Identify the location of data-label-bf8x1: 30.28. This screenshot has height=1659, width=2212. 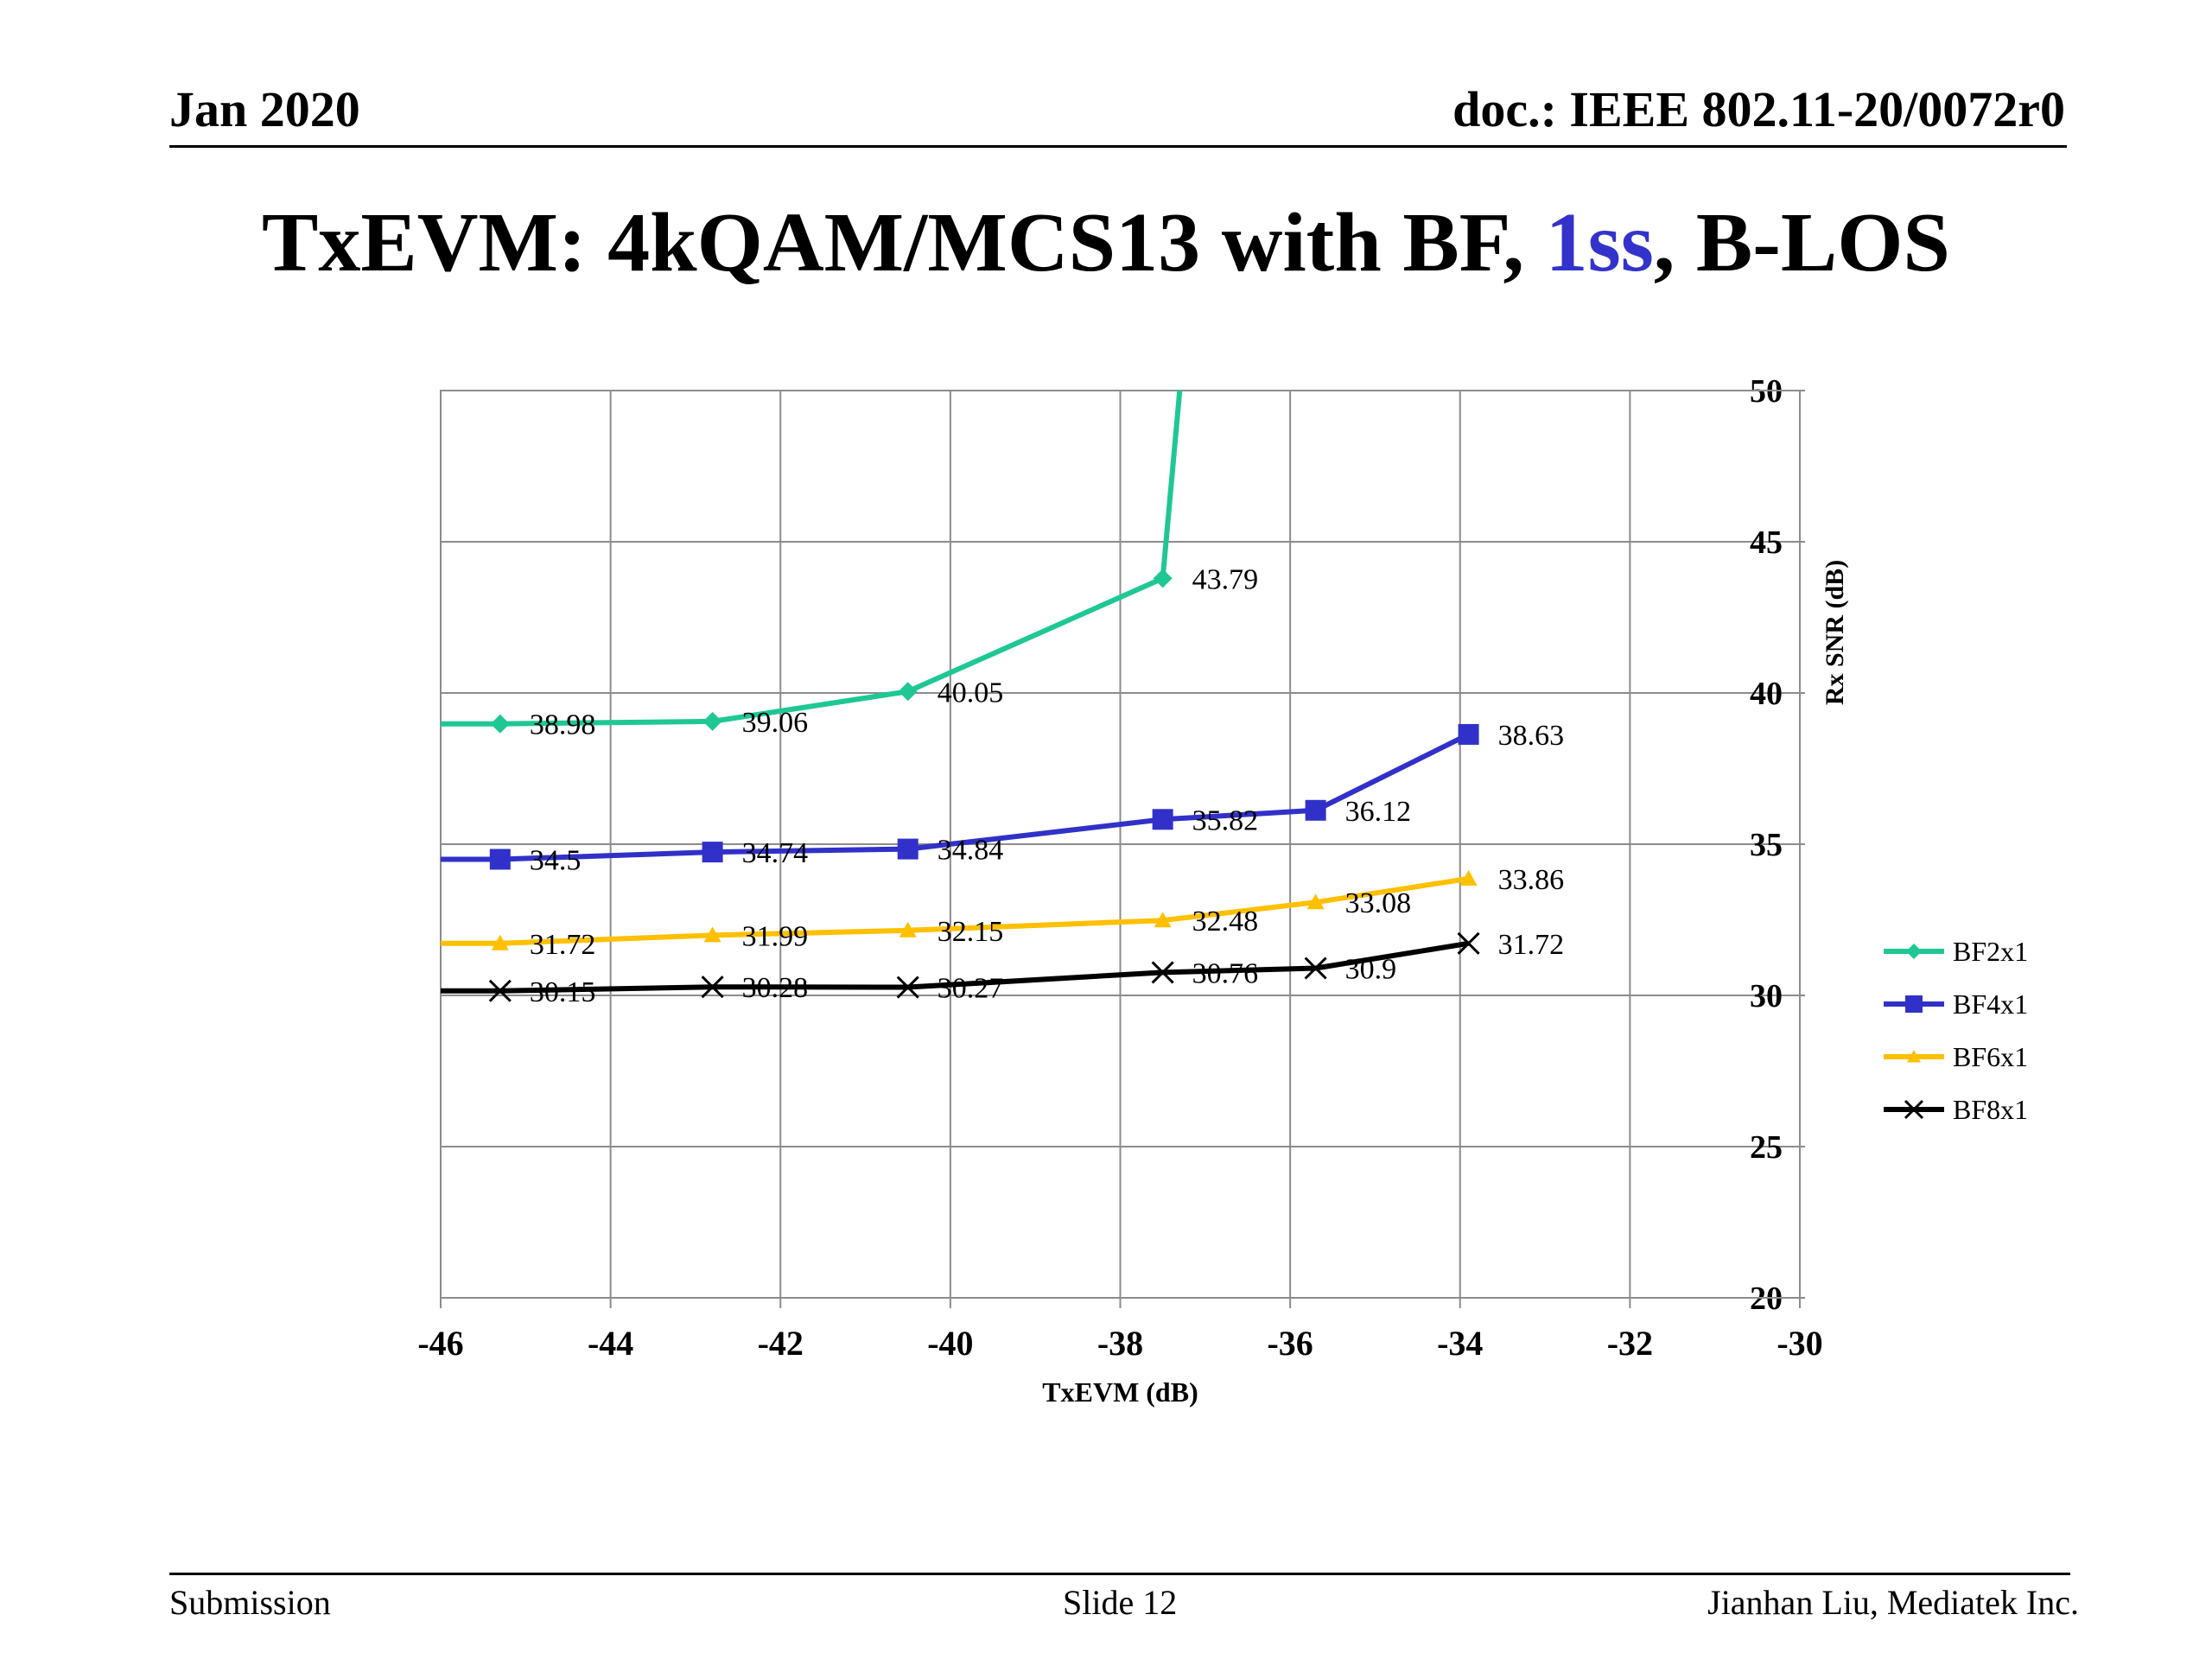
(775, 988).